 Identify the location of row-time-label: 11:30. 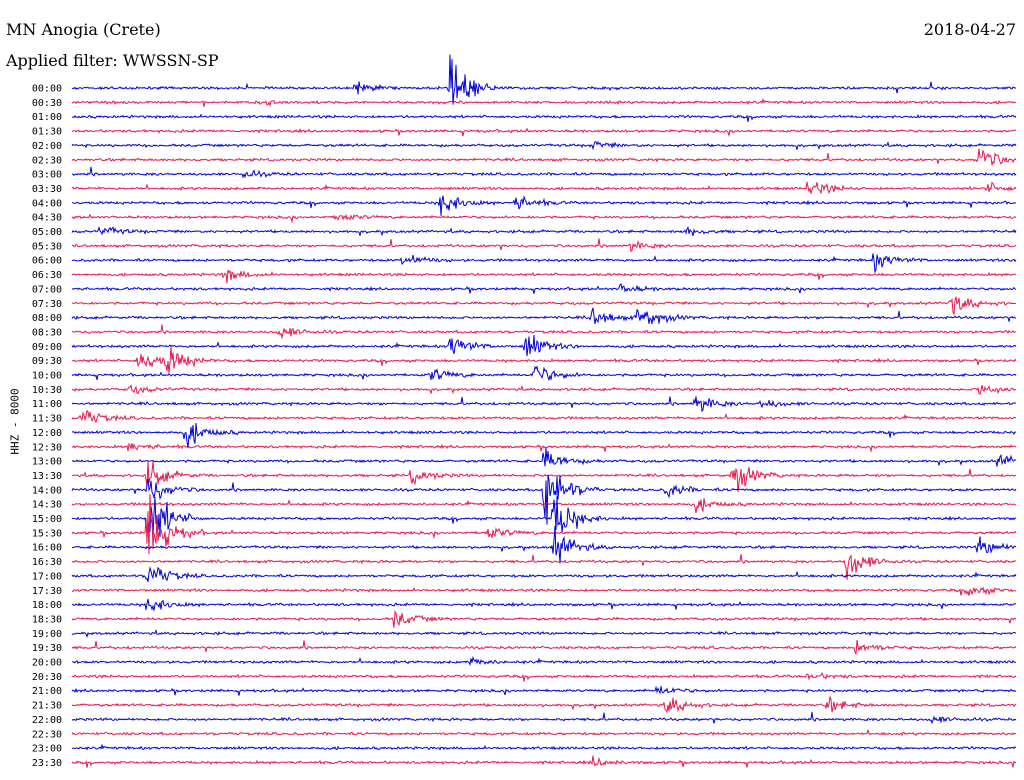
(47, 419).